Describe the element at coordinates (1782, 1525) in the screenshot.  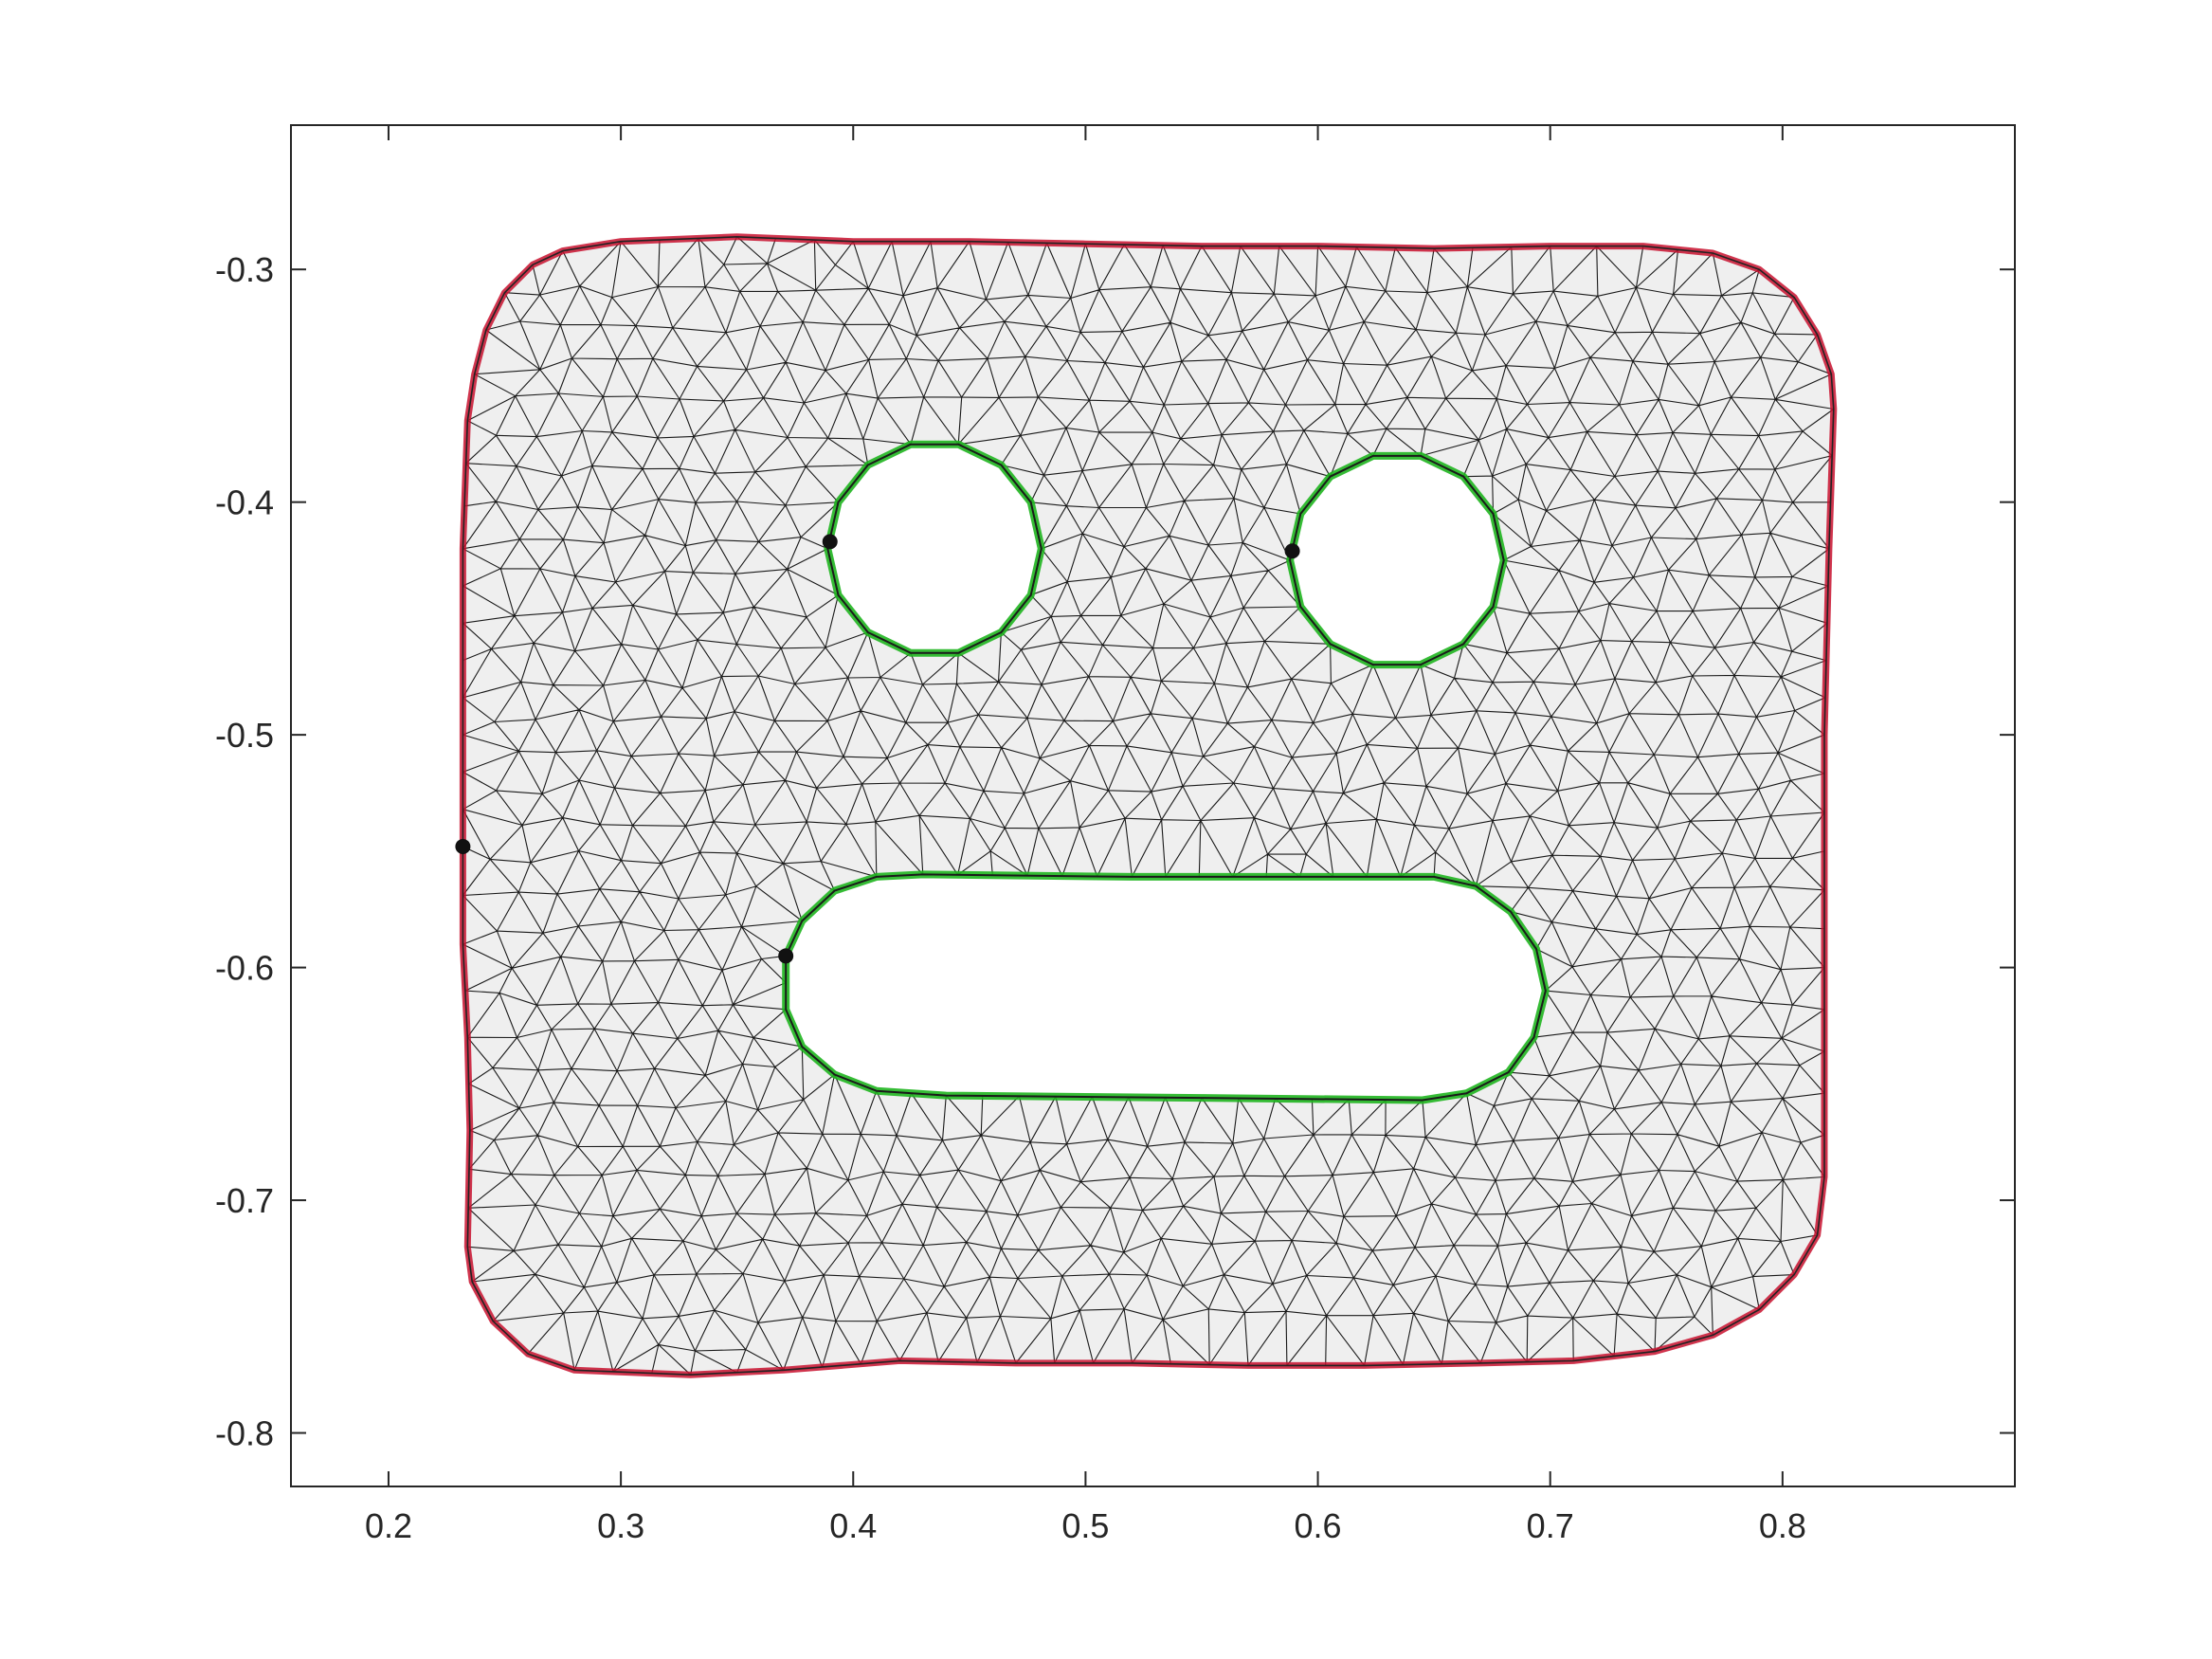
I see `x-tick-label: 0.8` at that location.